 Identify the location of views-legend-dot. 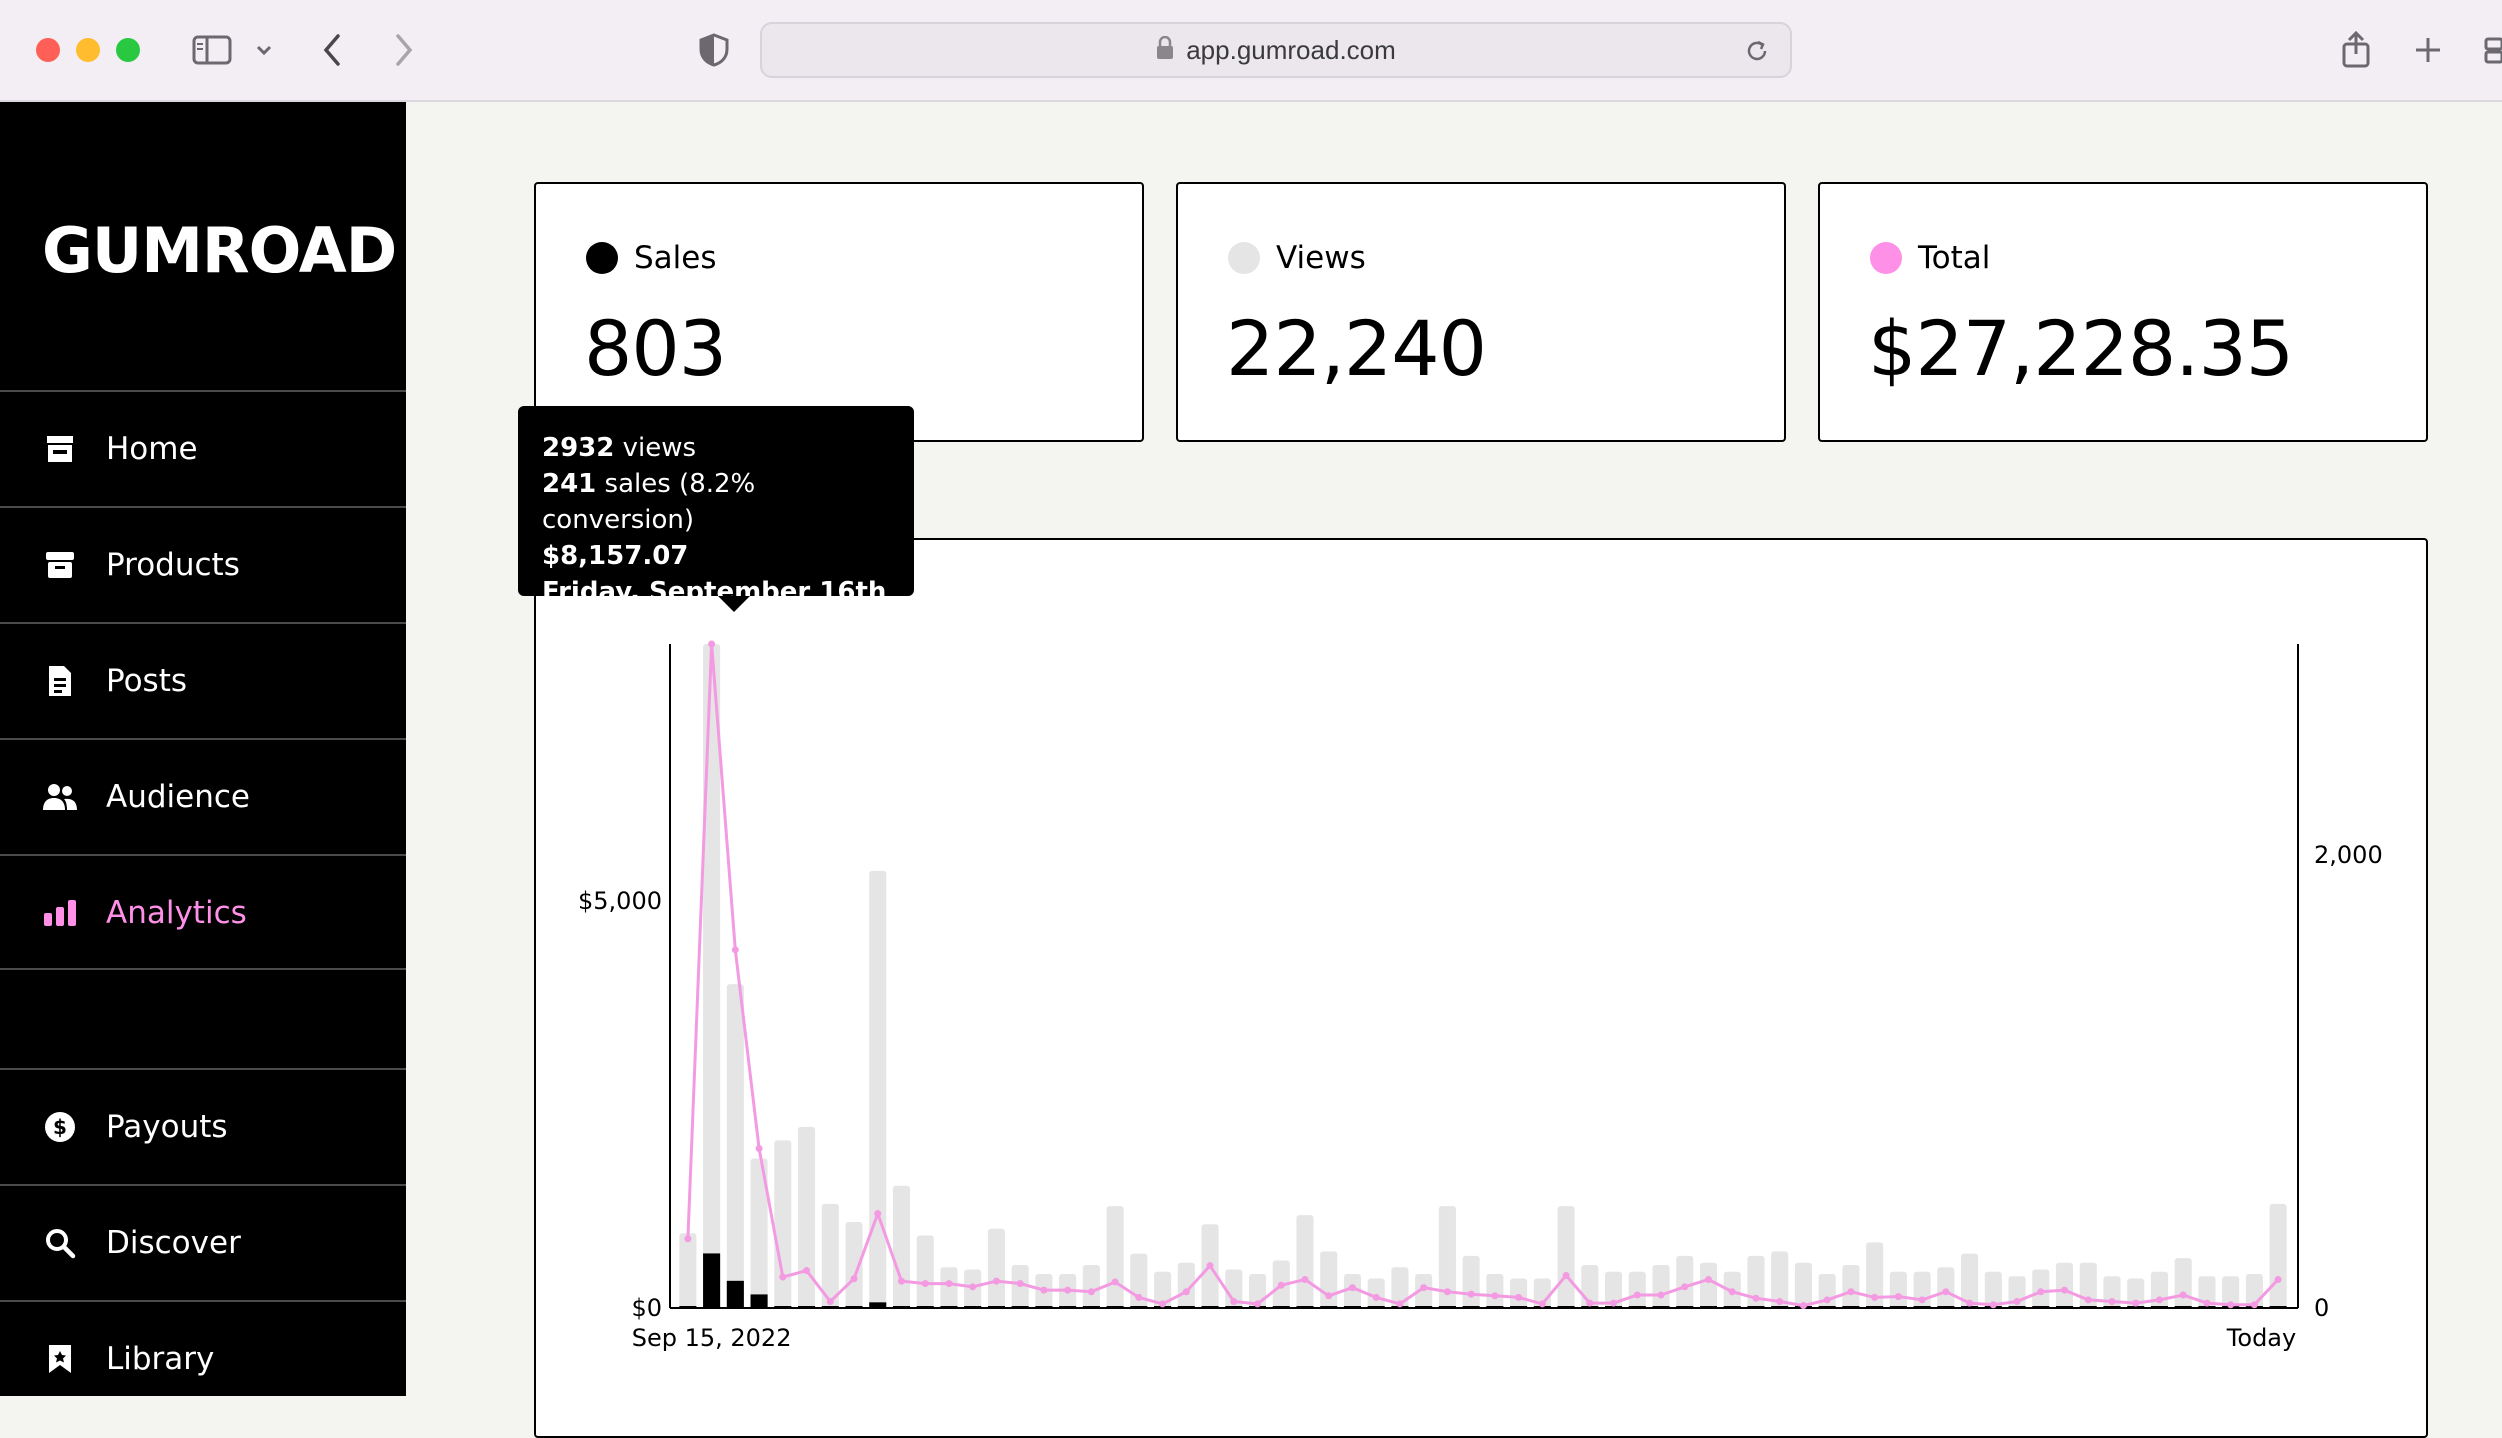
(1244, 258).